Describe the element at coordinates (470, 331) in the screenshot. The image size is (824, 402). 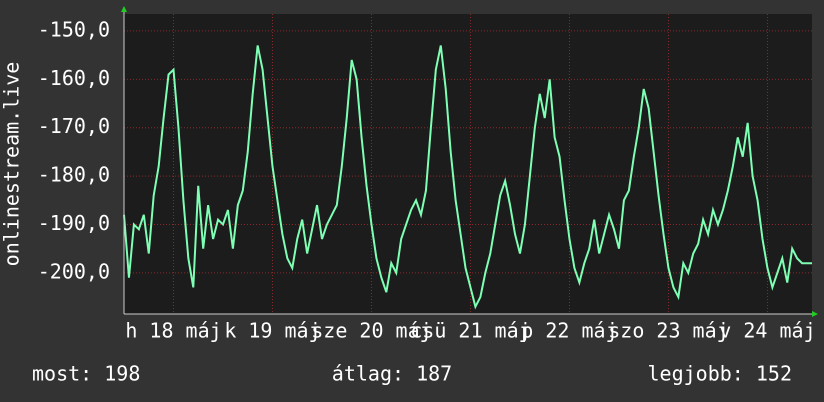
I see `x-tick-label: csü 21 máj` at that location.